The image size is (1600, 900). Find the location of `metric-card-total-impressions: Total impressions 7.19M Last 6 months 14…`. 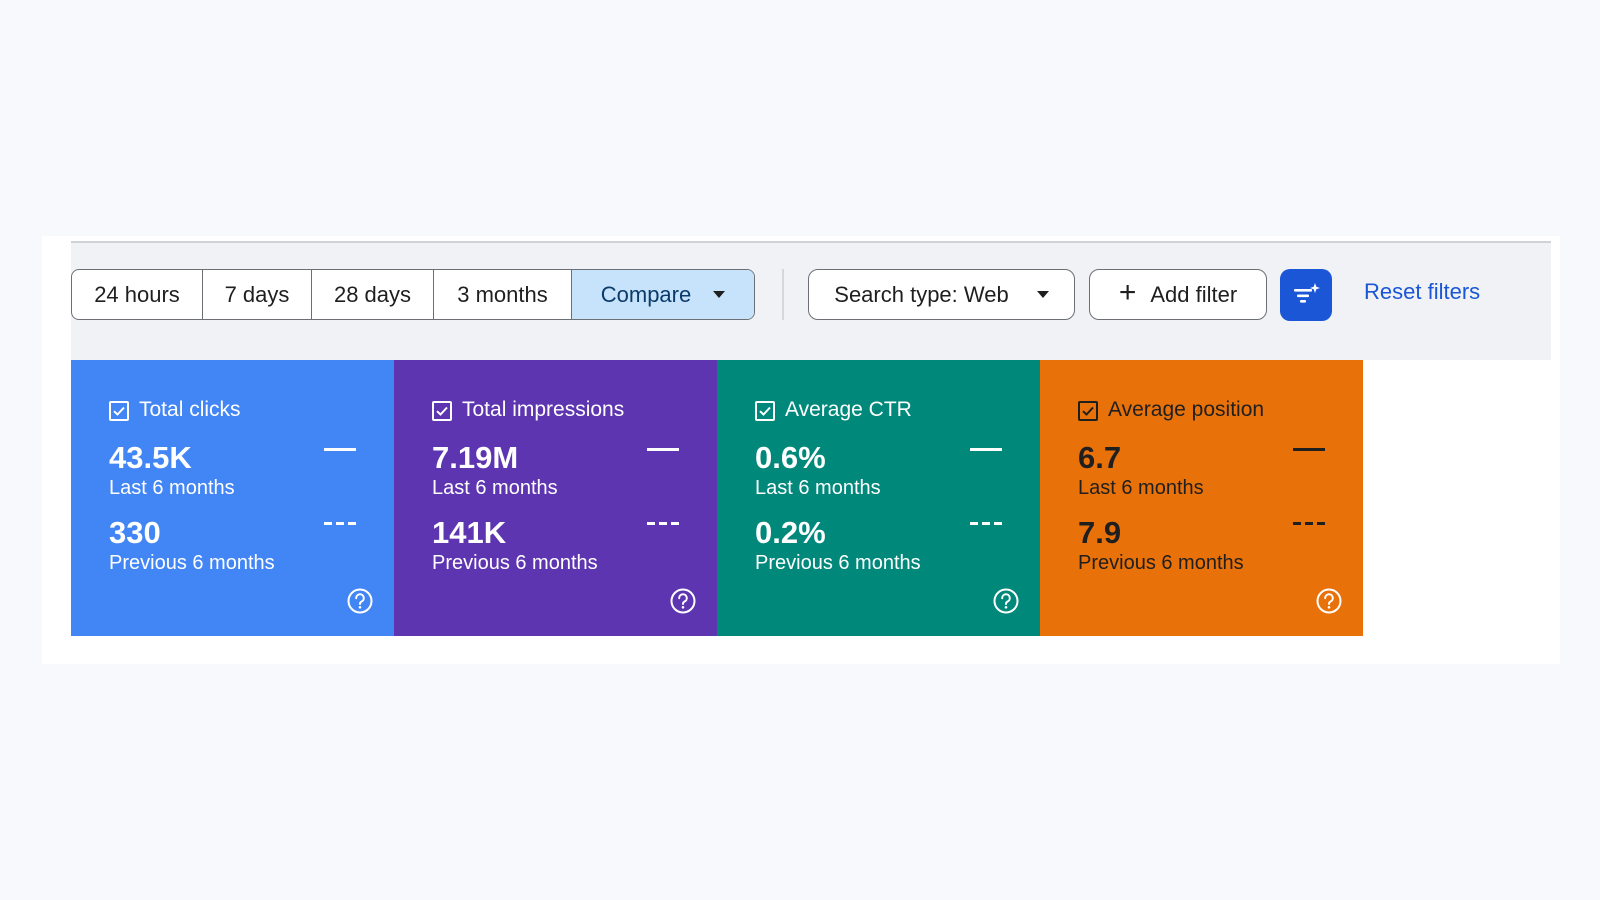

metric-card-total-impressions: Total impressions 7.19M Last 6 months 14… is located at coordinates (555, 498).